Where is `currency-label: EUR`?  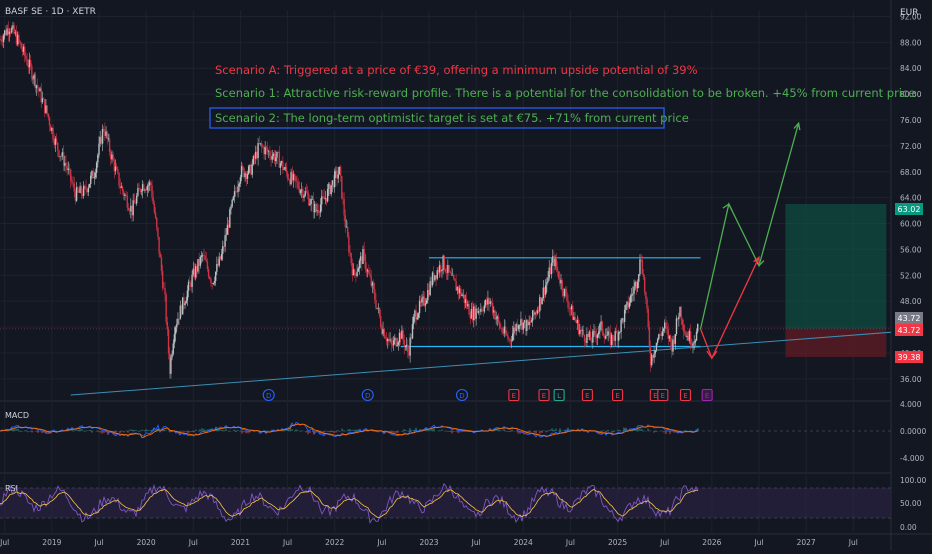
currency-label: EUR is located at coordinates (909, 13).